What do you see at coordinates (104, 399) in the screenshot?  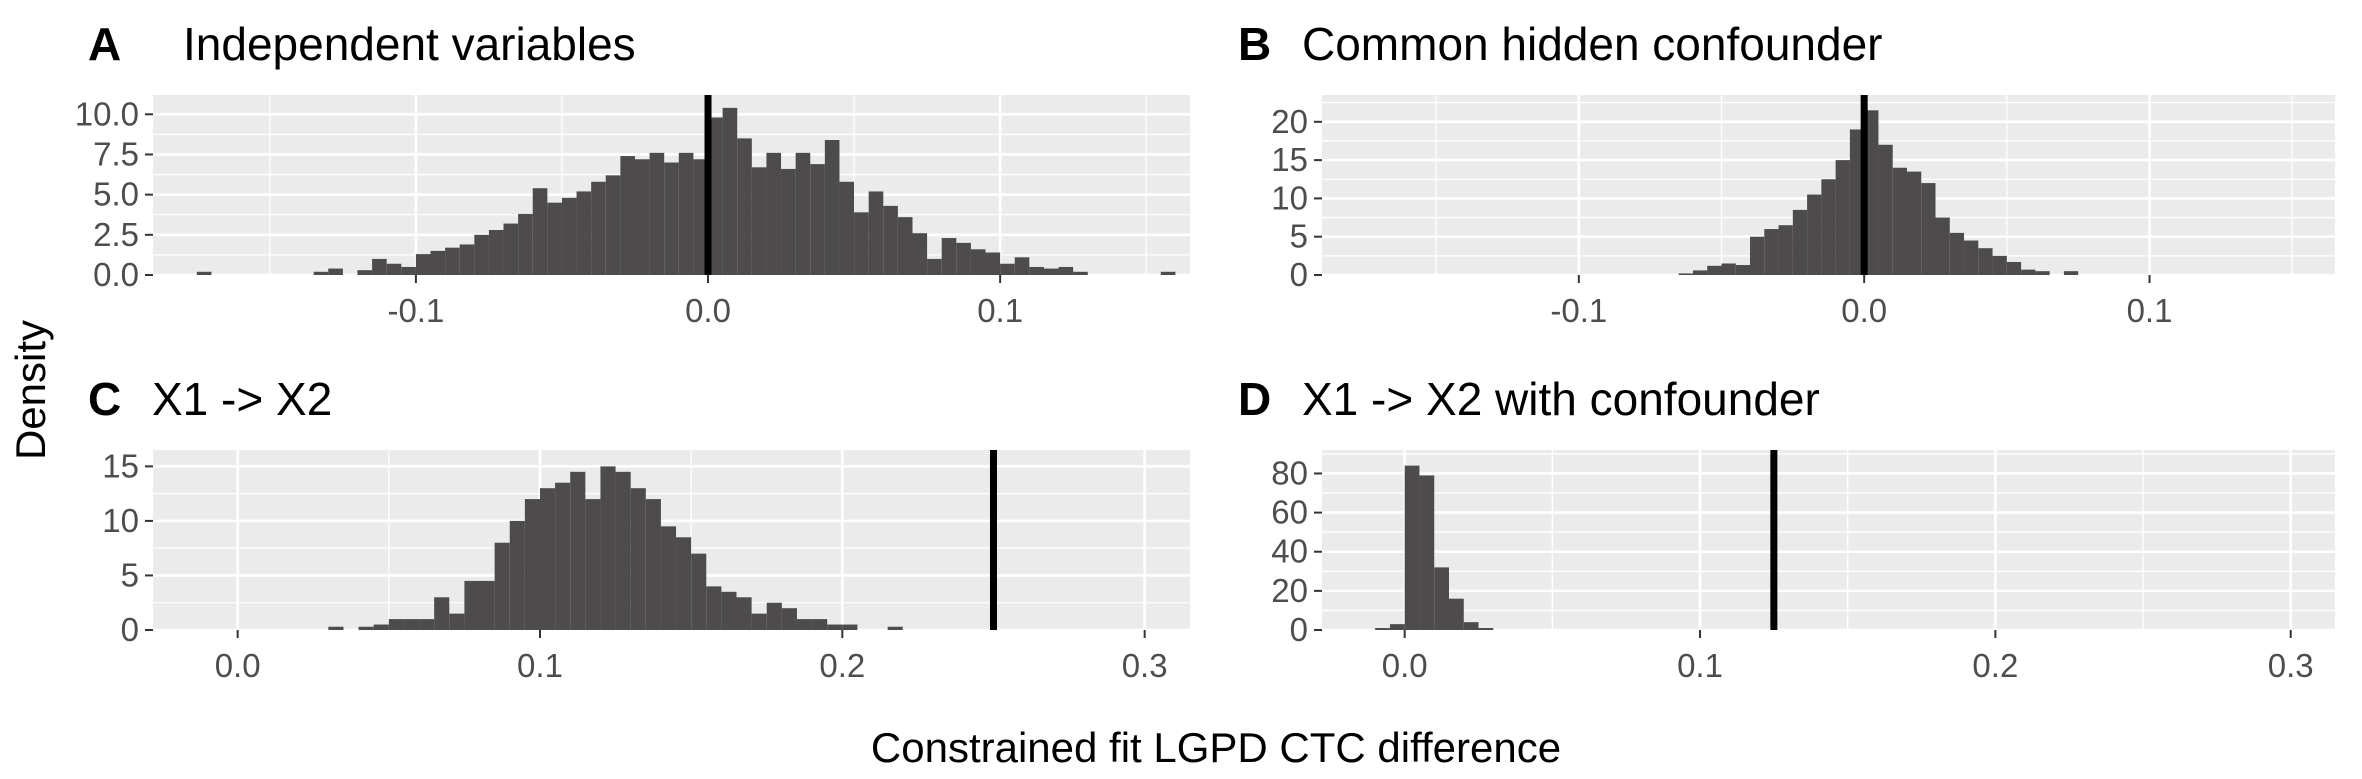 I see `panel-c-tag: C` at bounding box center [104, 399].